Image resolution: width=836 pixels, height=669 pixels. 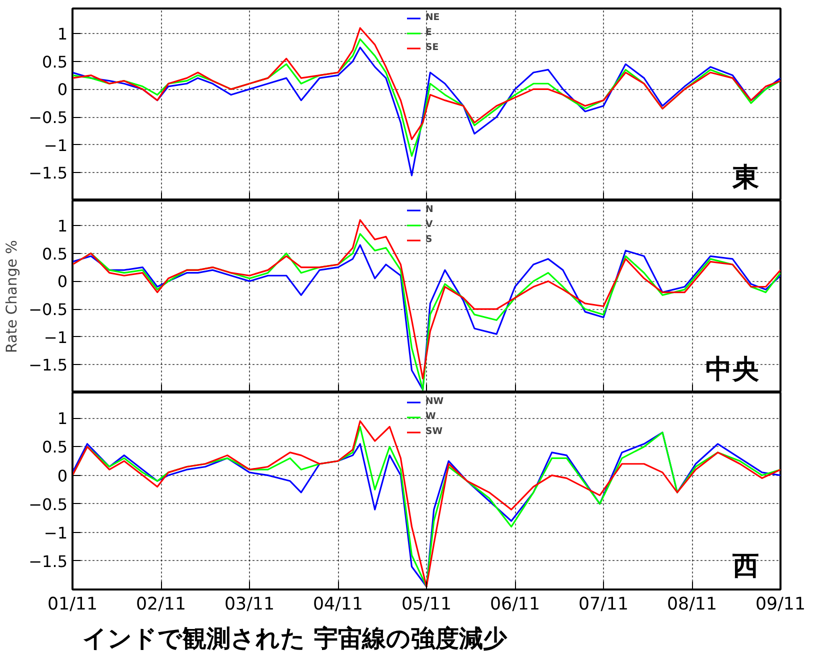 I want to click on annotation: 西, so click(x=745, y=566).